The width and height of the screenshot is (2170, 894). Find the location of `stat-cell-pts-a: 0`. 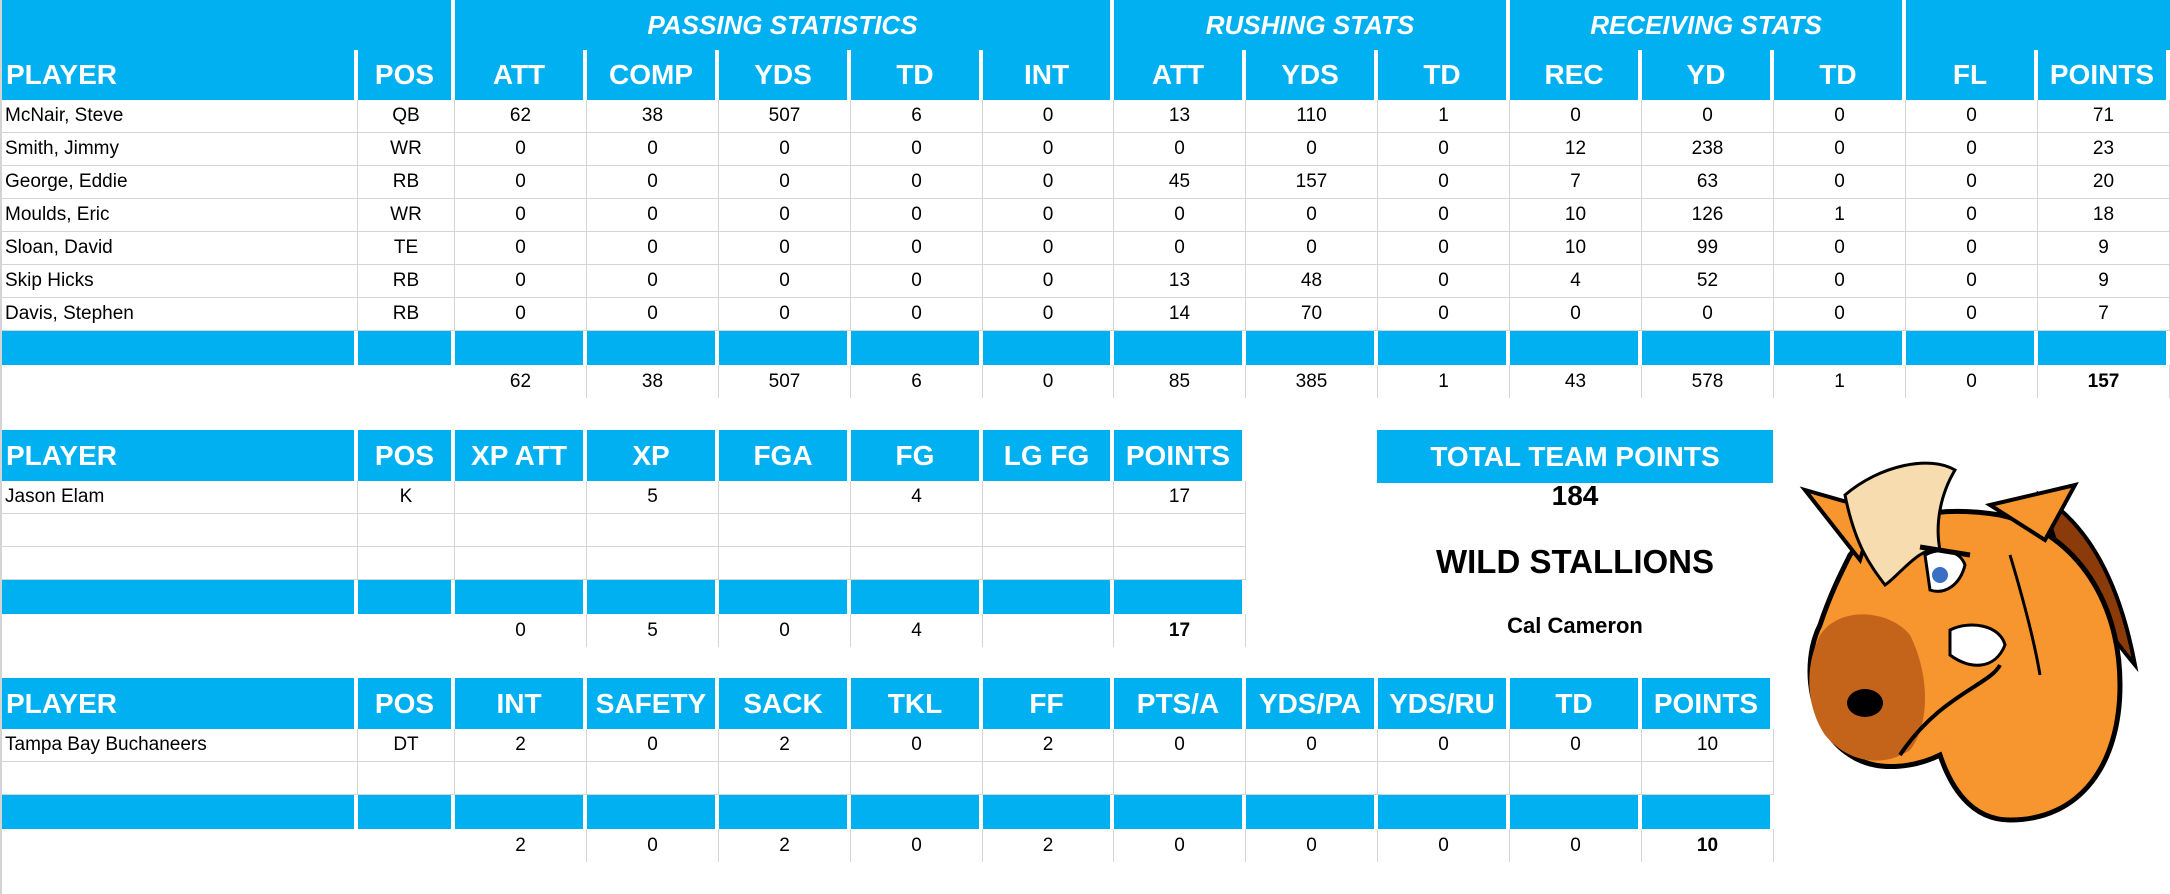

stat-cell-pts-a: 0 is located at coordinates (1180, 745).